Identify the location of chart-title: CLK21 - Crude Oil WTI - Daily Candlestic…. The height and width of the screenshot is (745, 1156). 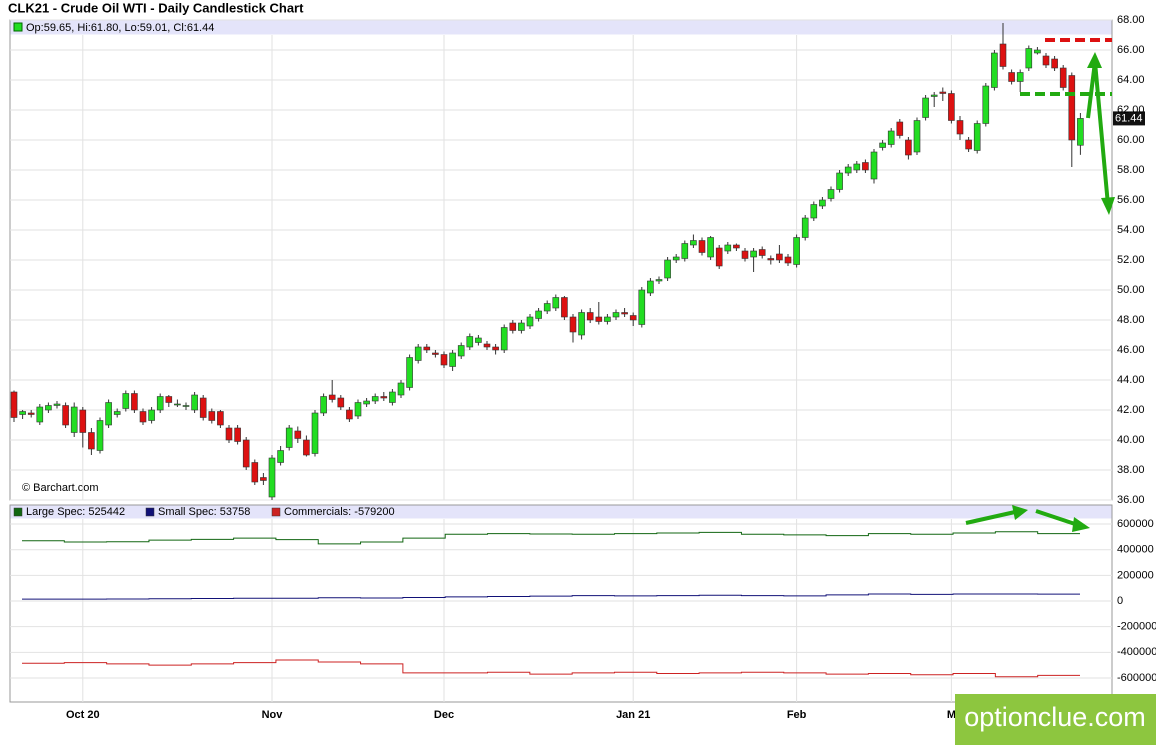
(156, 7).